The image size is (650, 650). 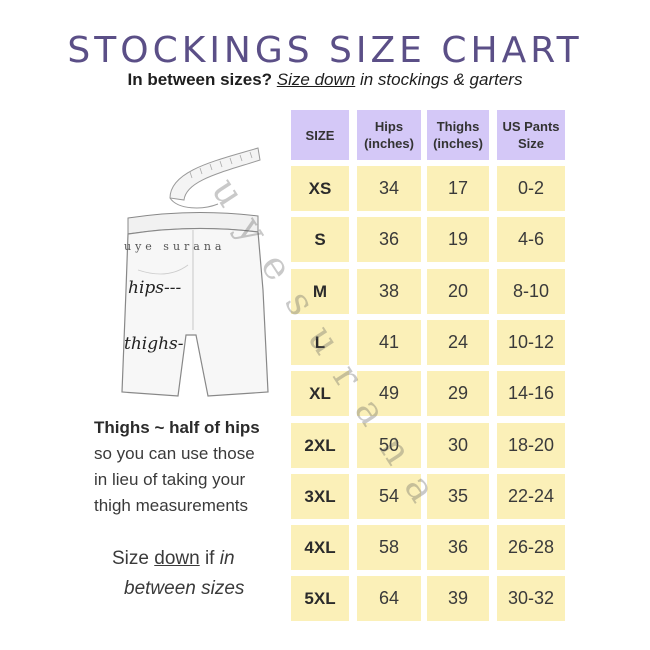 What do you see at coordinates (320, 393) in the screenshot?
I see `size-cell: XL` at bounding box center [320, 393].